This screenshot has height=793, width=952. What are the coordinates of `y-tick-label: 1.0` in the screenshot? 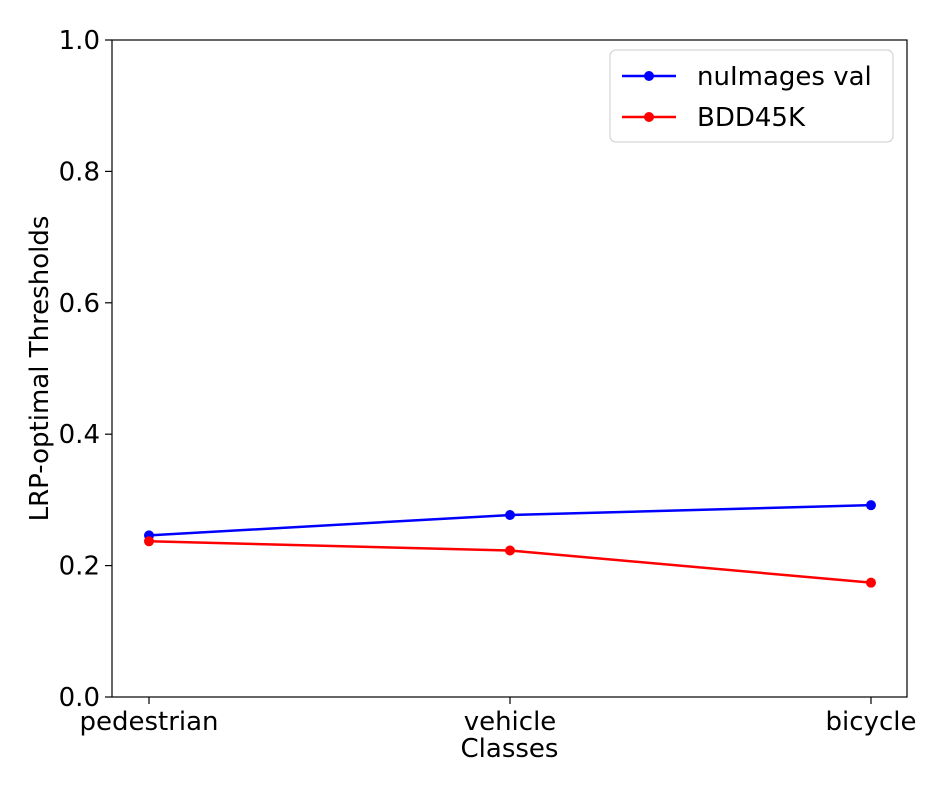 It's located at (79, 41).